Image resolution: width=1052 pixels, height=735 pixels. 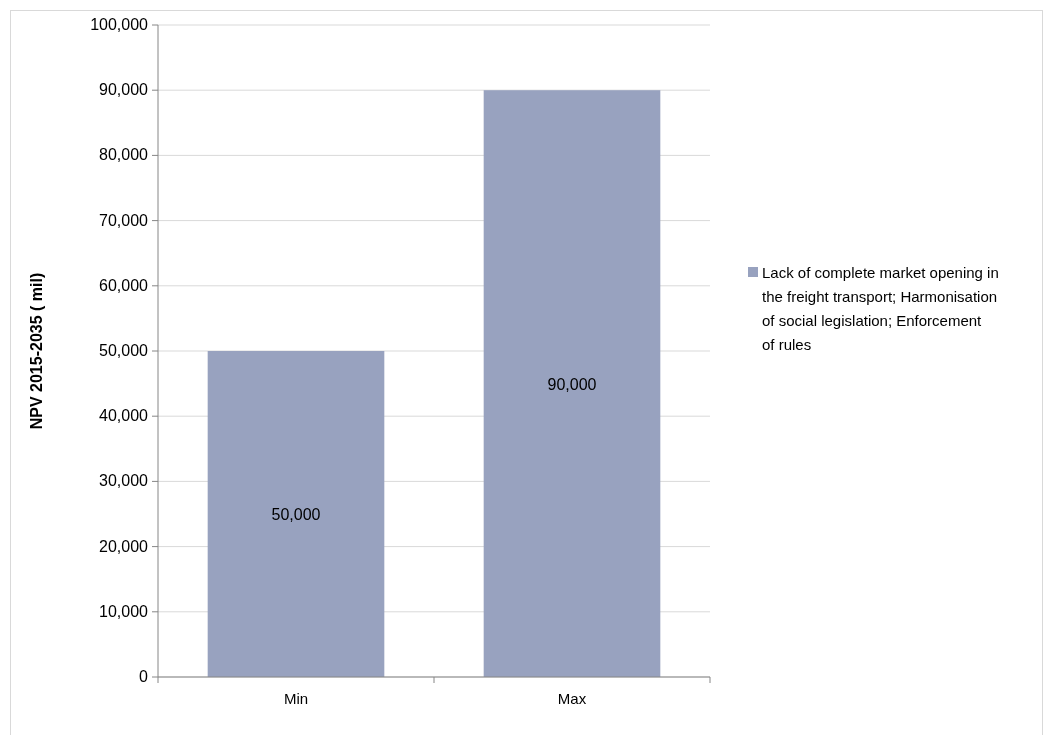 What do you see at coordinates (36, 351) in the screenshot?
I see `y-axis-title: NPV 2015-2035 ( mil)` at bounding box center [36, 351].